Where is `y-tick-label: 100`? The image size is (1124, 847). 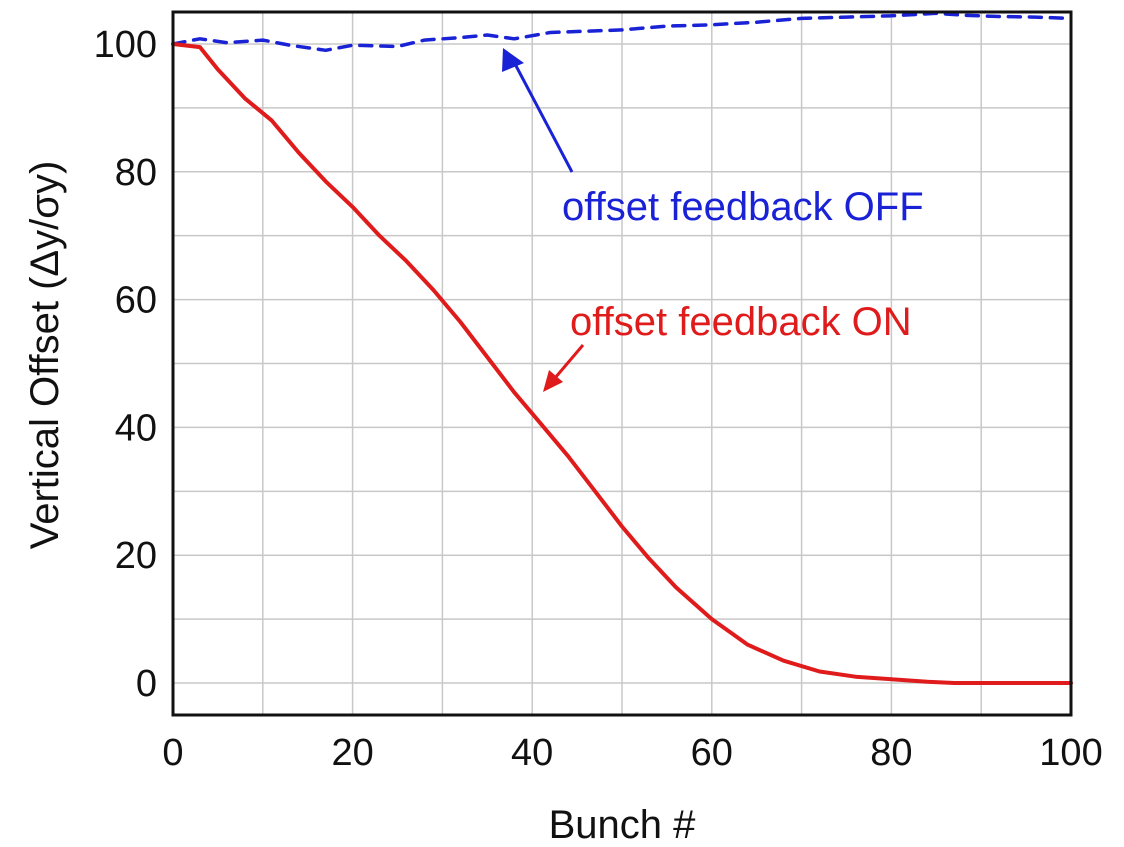
y-tick-label: 100 is located at coordinates (125, 45).